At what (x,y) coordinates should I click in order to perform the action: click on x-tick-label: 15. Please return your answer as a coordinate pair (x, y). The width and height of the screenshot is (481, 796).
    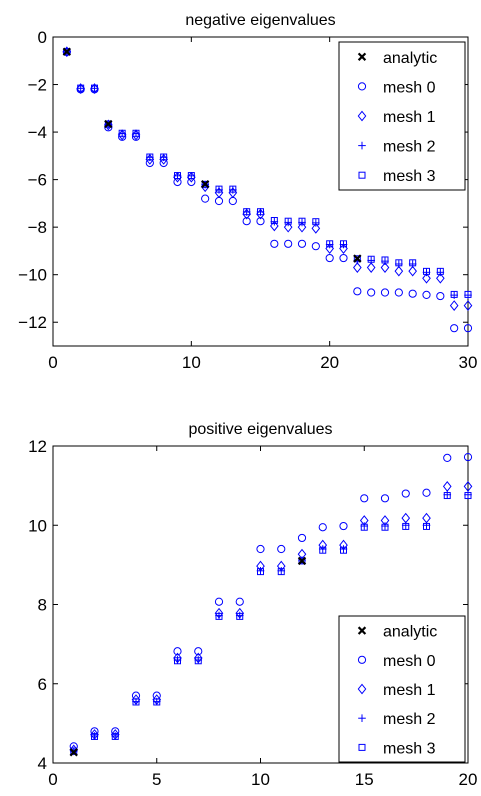
    Looking at the image, I should click on (364, 779).